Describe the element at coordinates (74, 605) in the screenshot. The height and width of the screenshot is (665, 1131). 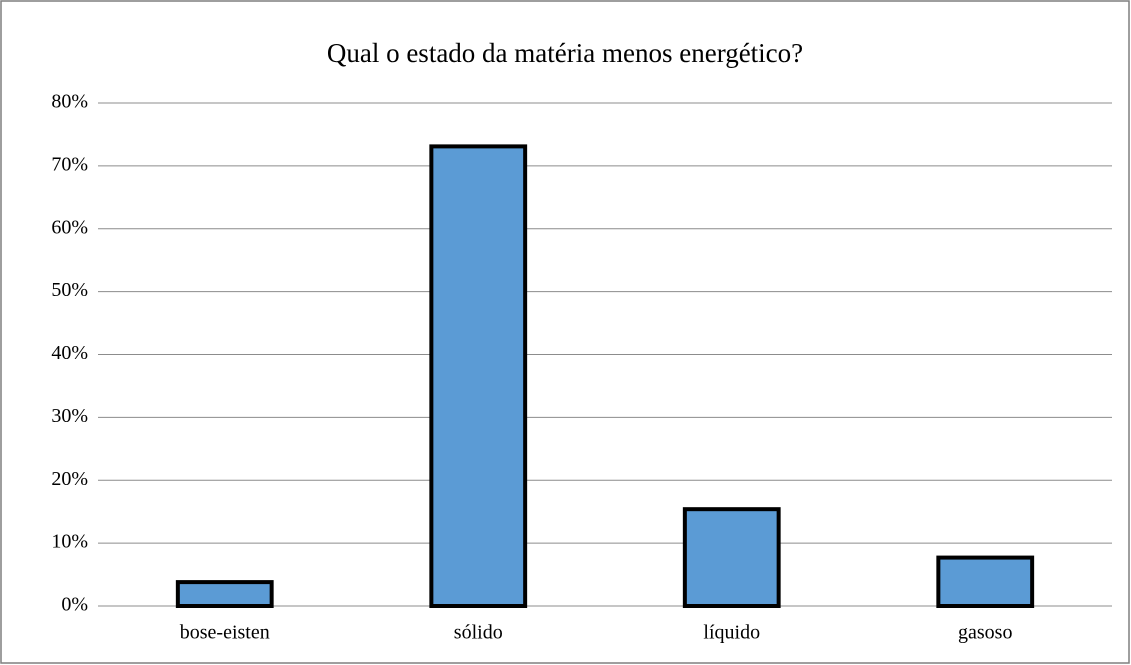
I see `y-tick-label: 0%` at that location.